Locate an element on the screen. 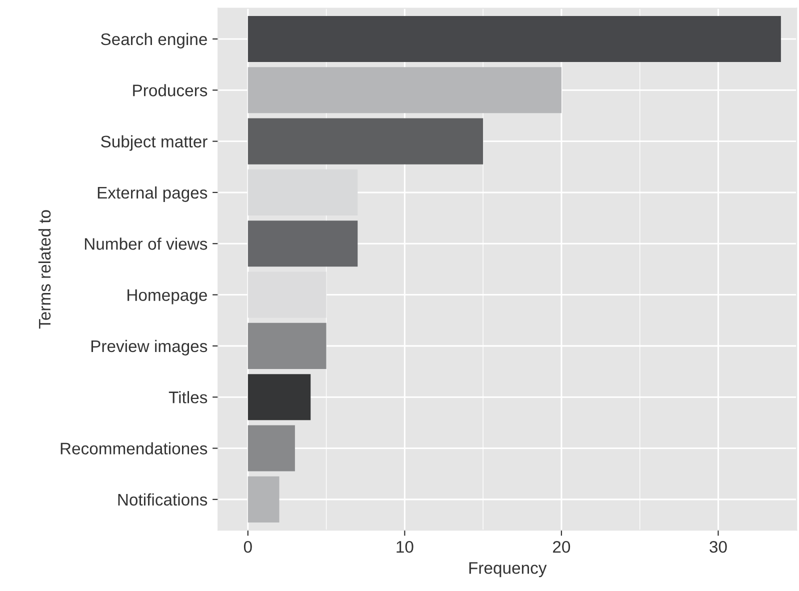 This screenshot has height=591, width=799. y-tick-label: External pages is located at coordinates (153, 194).